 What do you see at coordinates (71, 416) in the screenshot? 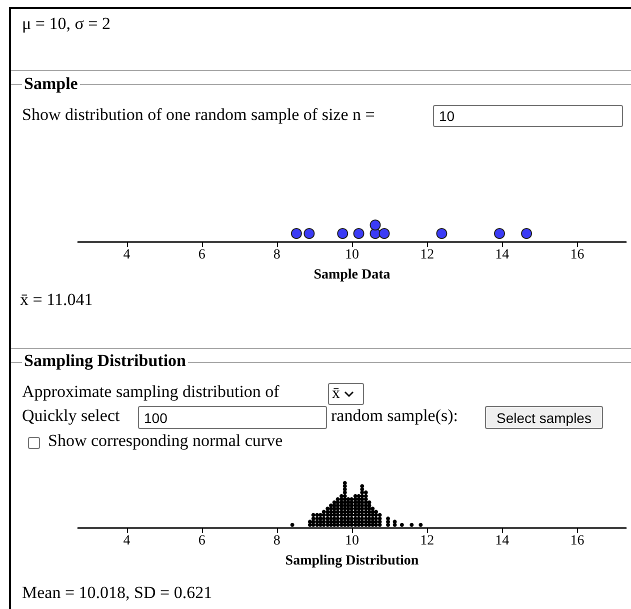
I see `text: Quickly select` at bounding box center [71, 416].